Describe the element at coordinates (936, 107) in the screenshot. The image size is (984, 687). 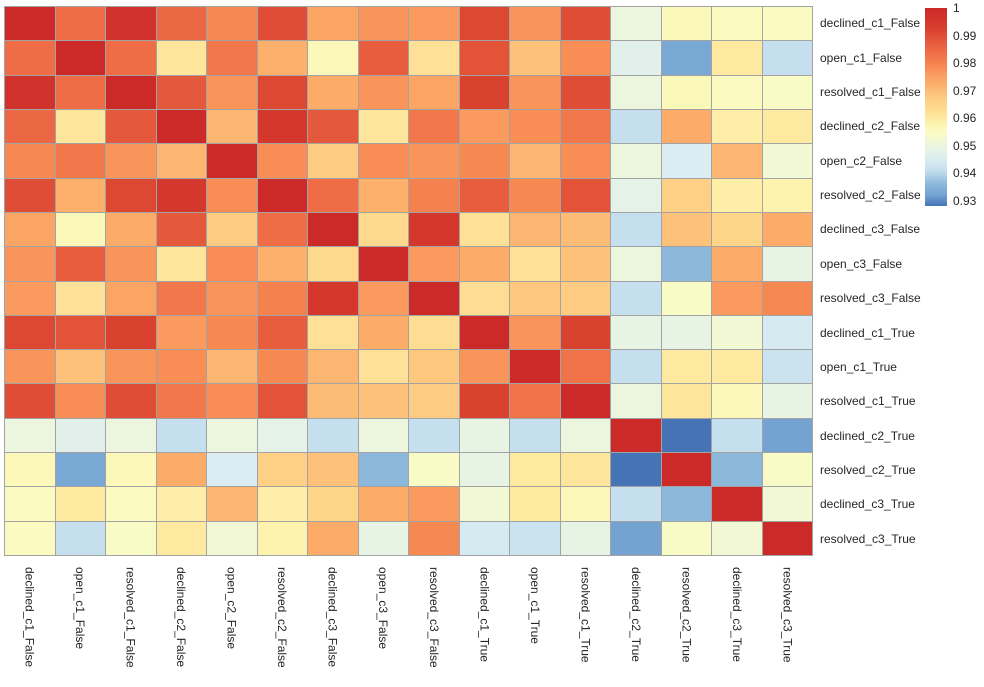
I see `colorbar` at that location.